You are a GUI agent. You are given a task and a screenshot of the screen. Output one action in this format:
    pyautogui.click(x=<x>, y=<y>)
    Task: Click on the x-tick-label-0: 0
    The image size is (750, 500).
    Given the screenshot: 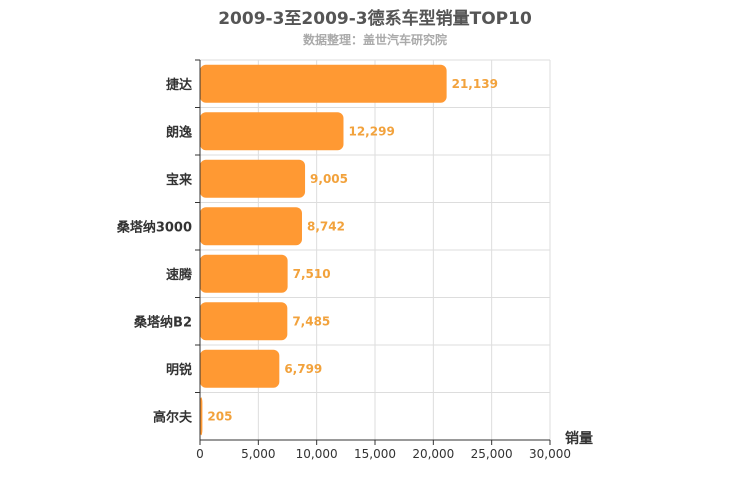 What is the action you would take?
    pyautogui.click(x=200, y=454)
    